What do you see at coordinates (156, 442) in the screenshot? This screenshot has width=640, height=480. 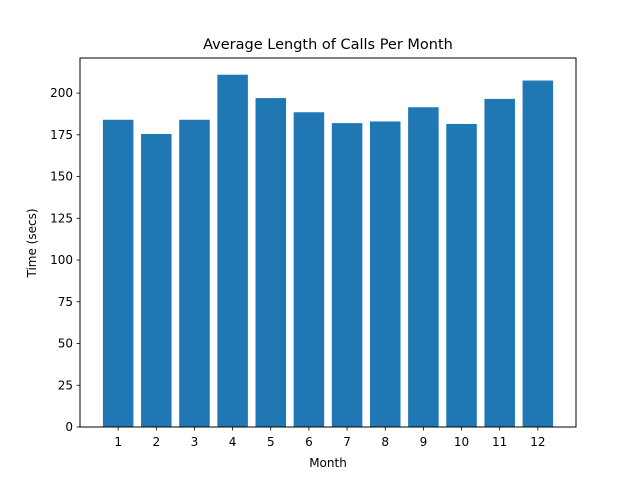 I see `x-tick-label: 2` at bounding box center [156, 442].